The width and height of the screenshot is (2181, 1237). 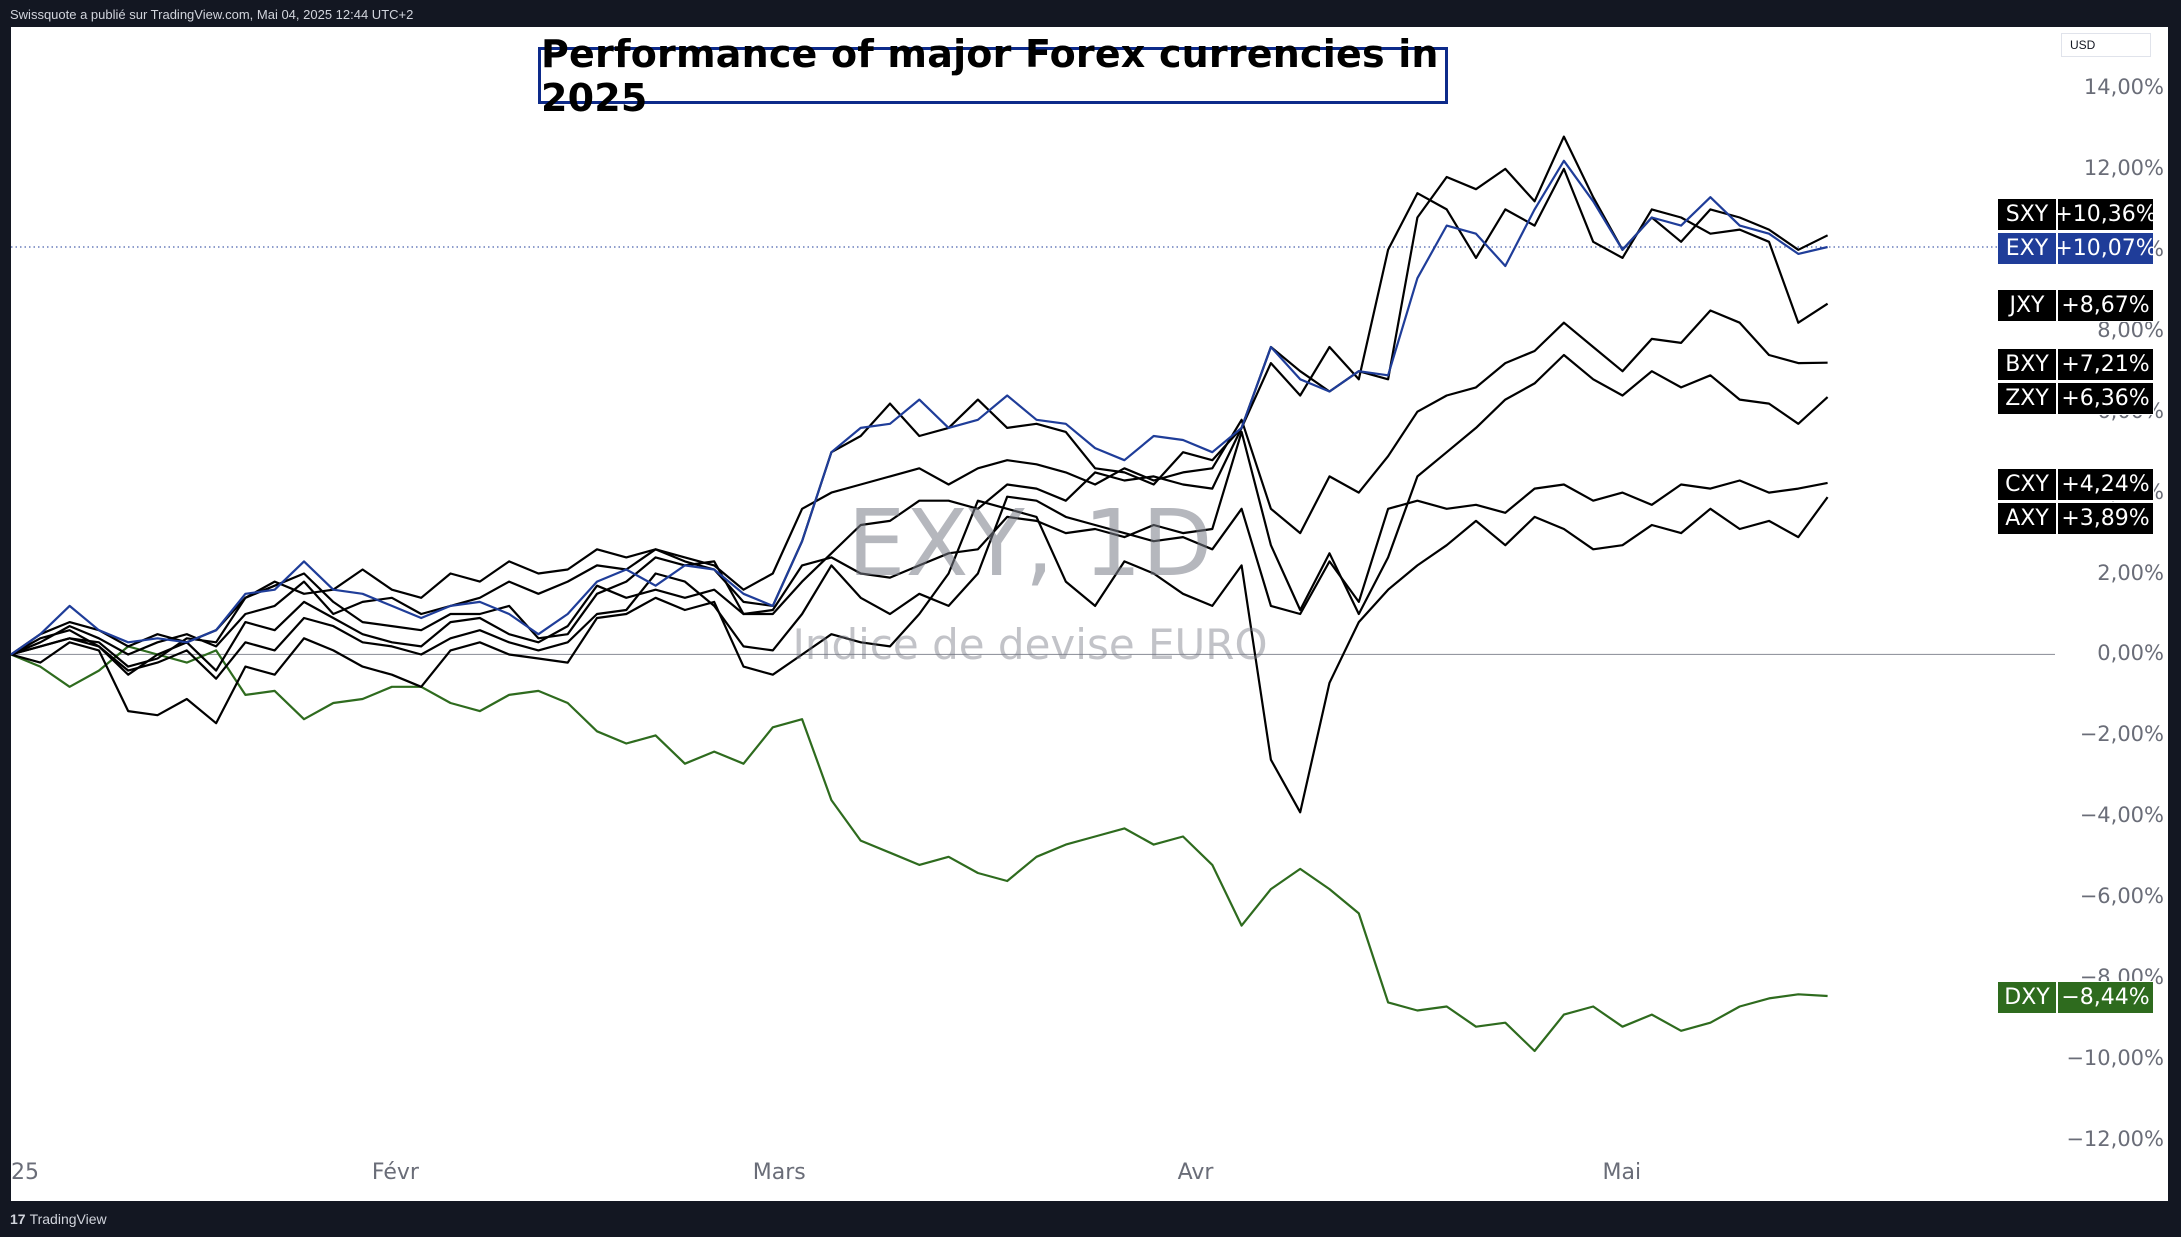 What do you see at coordinates (2105, 997) in the screenshot?
I see `series-badge-value: −8,44%` at bounding box center [2105, 997].